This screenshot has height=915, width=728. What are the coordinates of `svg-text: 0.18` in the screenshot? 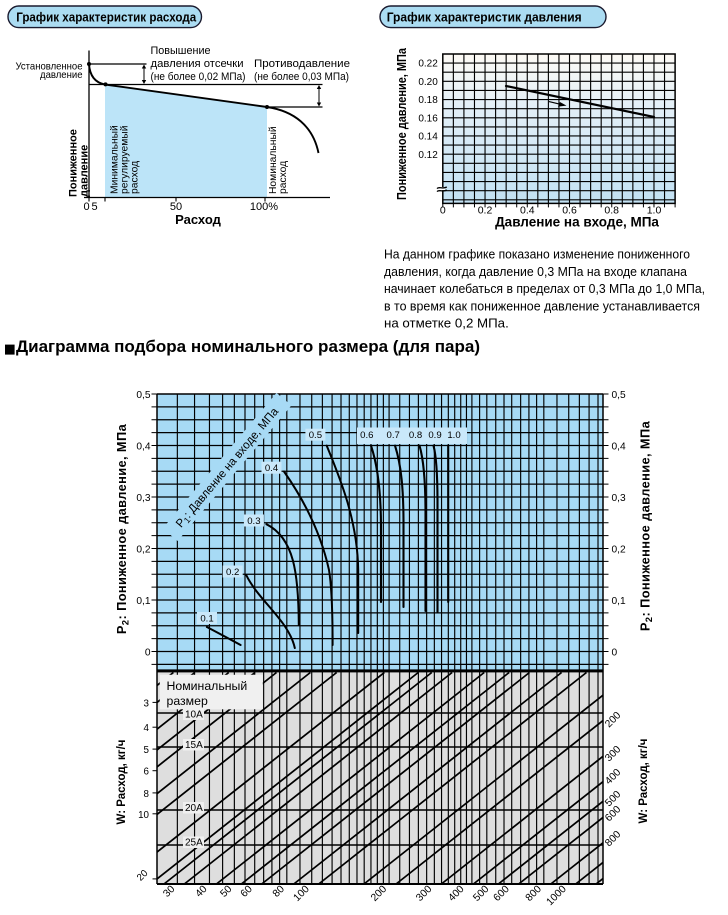 It's located at (428, 100).